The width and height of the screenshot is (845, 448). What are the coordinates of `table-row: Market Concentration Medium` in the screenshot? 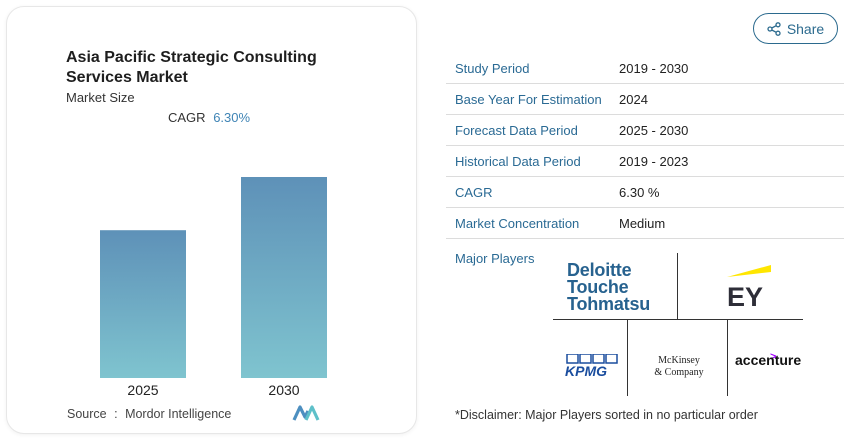 It's located at (645, 223).